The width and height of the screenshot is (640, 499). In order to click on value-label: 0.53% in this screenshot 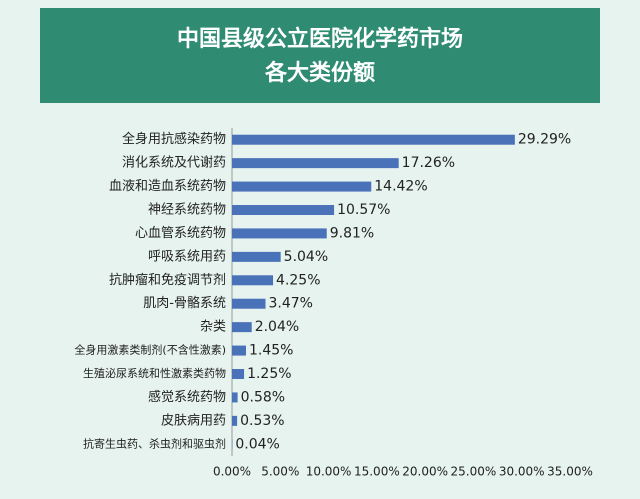, I will do `click(262, 421)`.